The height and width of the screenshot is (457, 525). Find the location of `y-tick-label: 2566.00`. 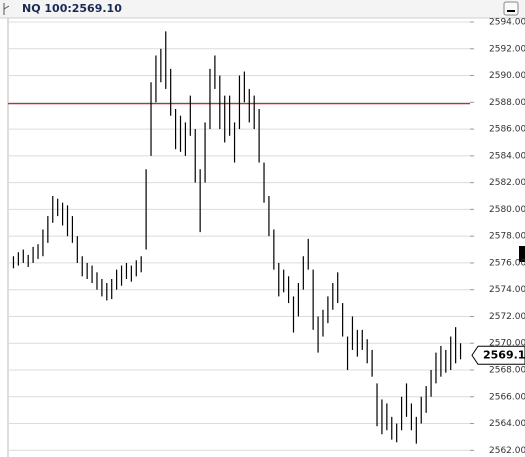

y-tick-label: 2566.00 is located at coordinates (507, 397).